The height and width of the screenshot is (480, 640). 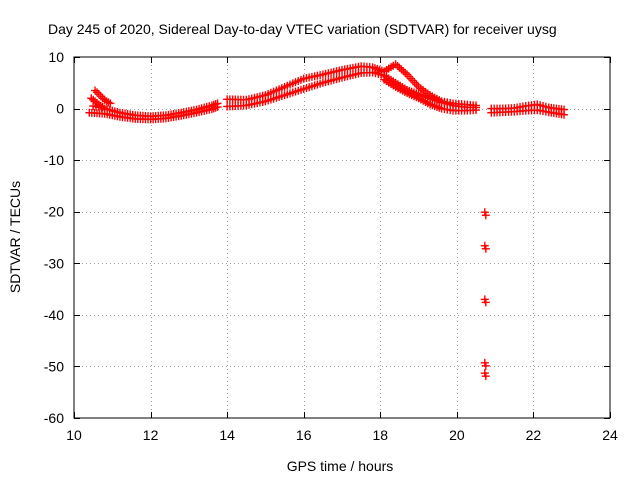 What do you see at coordinates (304, 435) in the screenshot?
I see `x-tick-label: 16` at bounding box center [304, 435].